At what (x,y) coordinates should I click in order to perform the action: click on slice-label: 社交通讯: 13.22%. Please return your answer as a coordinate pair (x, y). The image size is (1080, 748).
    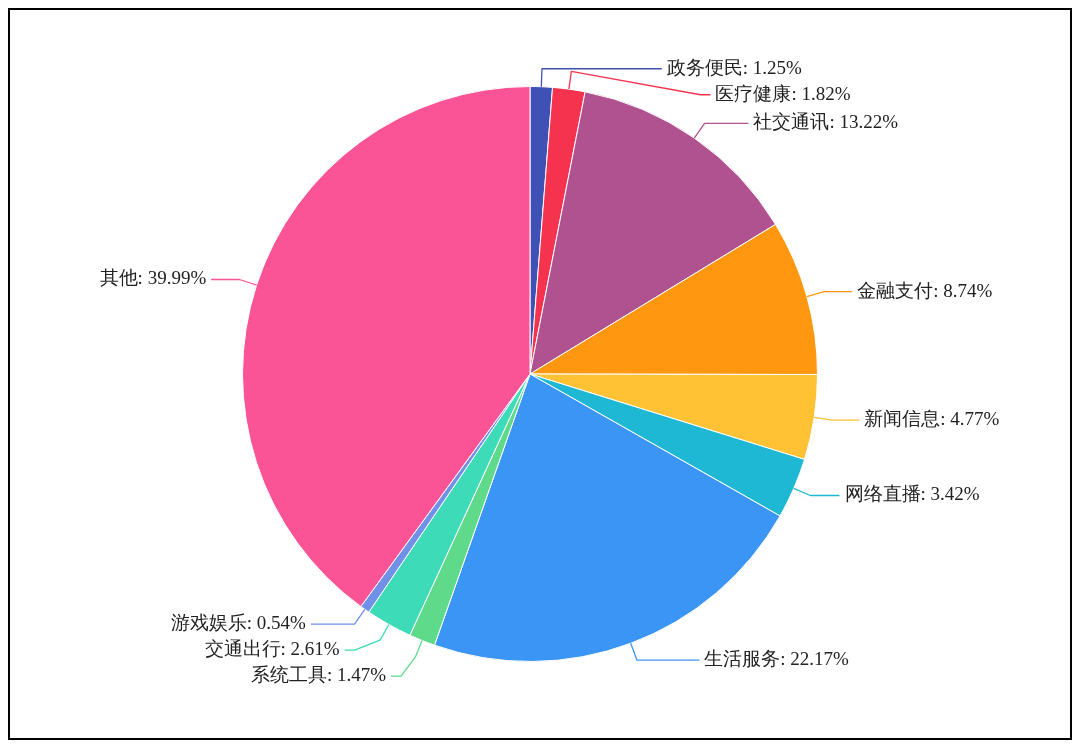
    Looking at the image, I should click on (826, 122).